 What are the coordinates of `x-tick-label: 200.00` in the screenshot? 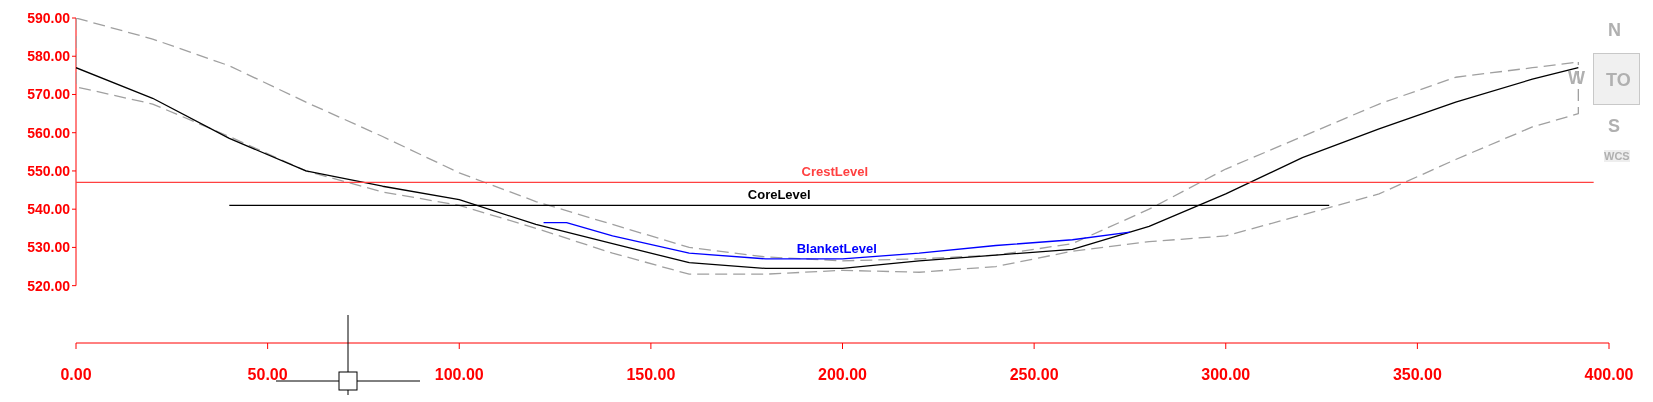 It's located at (843, 375).